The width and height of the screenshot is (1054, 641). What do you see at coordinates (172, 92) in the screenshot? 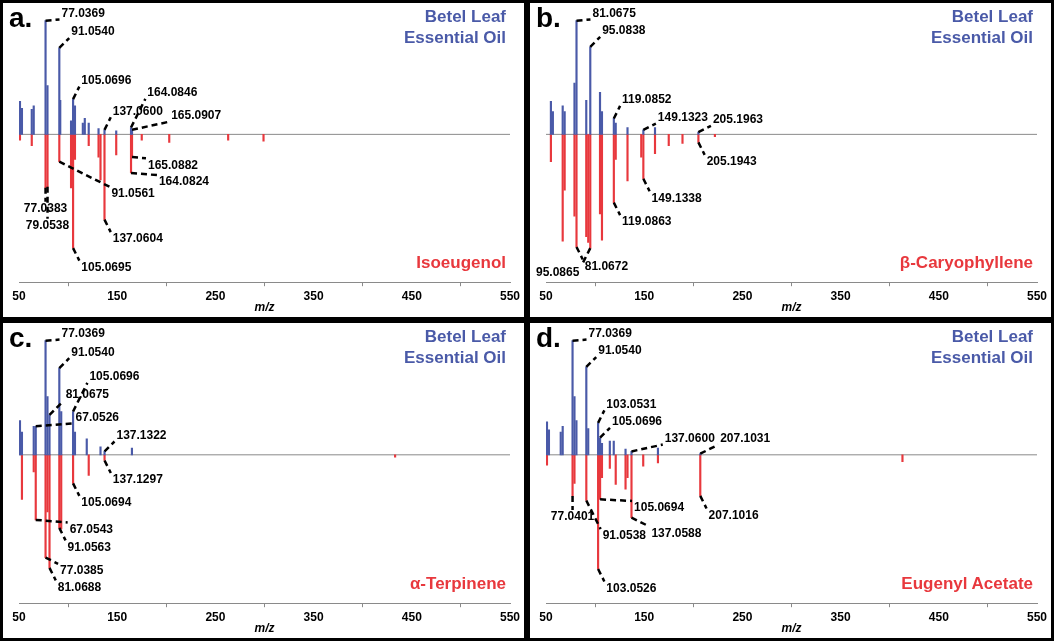
I see `annotation: 164.0846` at bounding box center [172, 92].